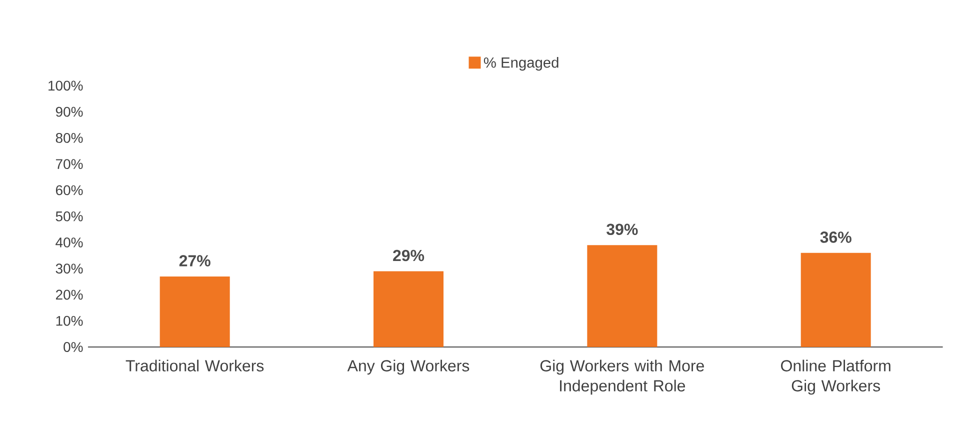 This screenshot has height=421, width=955. What do you see at coordinates (408, 256) in the screenshot?
I see `data-label: 29%` at bounding box center [408, 256].